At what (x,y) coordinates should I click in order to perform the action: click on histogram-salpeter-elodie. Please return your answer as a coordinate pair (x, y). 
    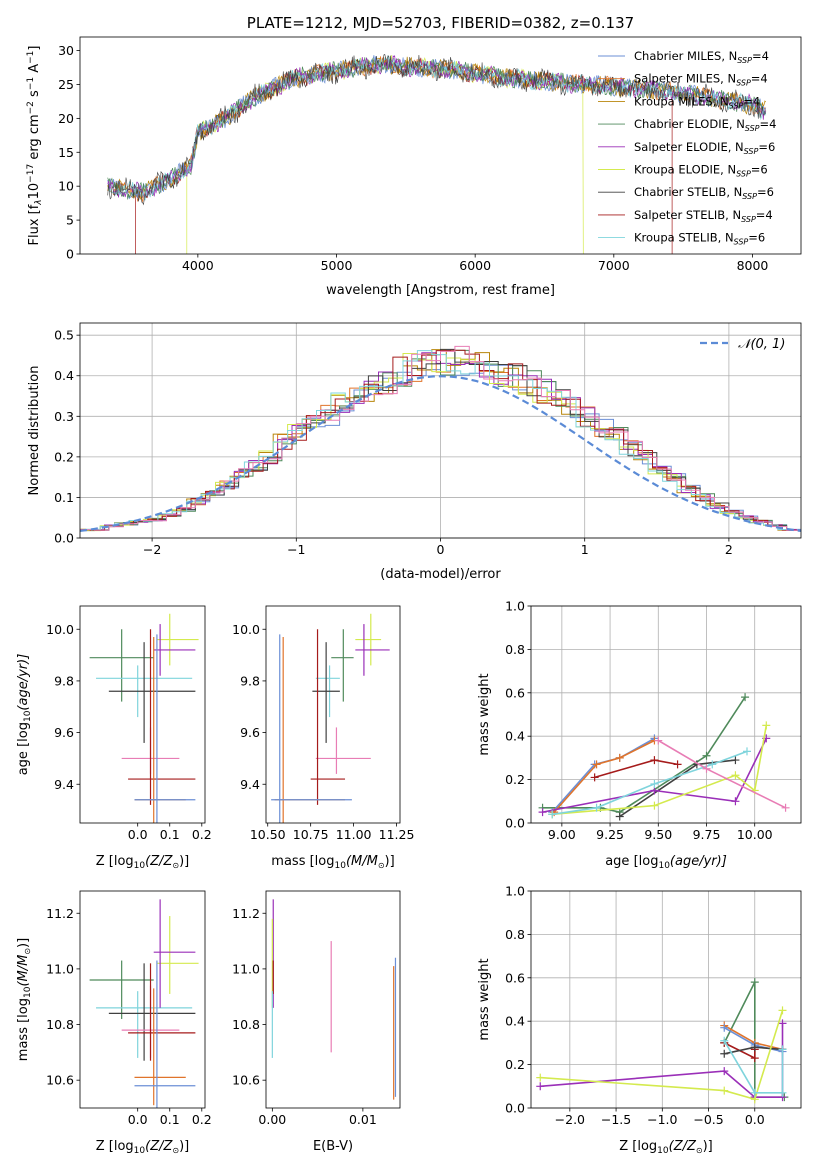
    Looking at the image, I should click on (438, 441).